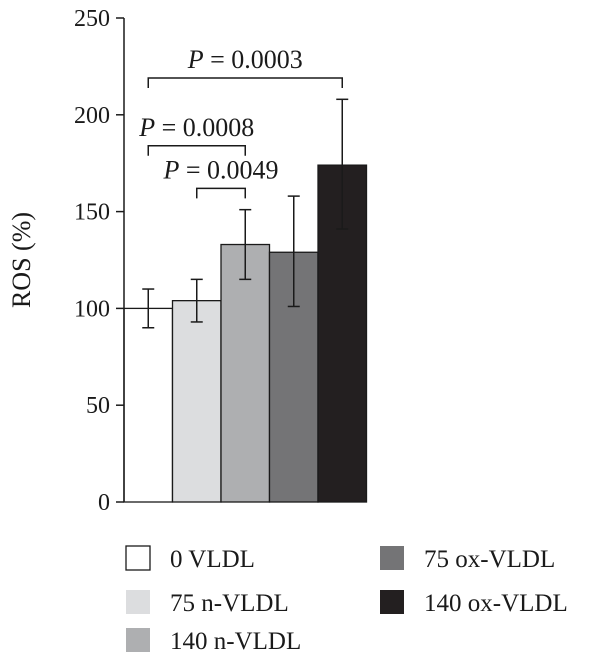  I want to click on legend-item-2: 75 n-VLDL, so click(207, 603).